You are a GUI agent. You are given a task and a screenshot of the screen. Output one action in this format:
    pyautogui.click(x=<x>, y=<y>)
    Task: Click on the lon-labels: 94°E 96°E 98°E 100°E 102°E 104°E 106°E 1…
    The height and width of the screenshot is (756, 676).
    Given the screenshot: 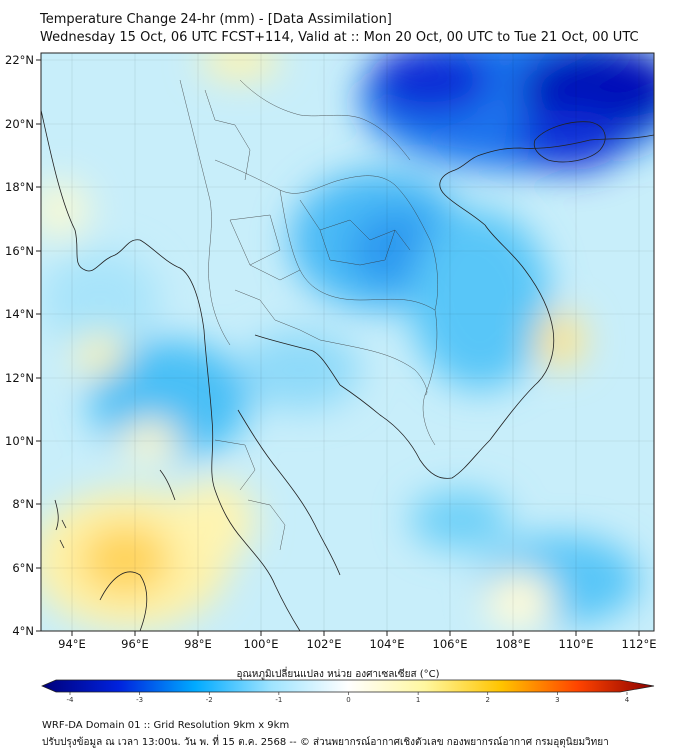 What is the action you would take?
    pyautogui.click(x=357, y=644)
    